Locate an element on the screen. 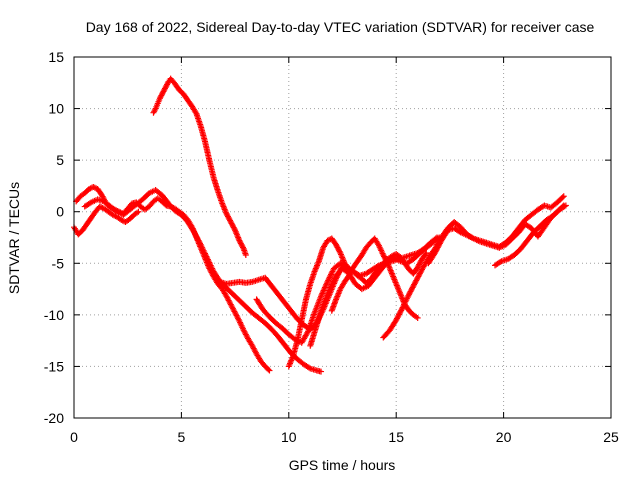  x-axis-label: GPS time / hours is located at coordinates (342, 465).